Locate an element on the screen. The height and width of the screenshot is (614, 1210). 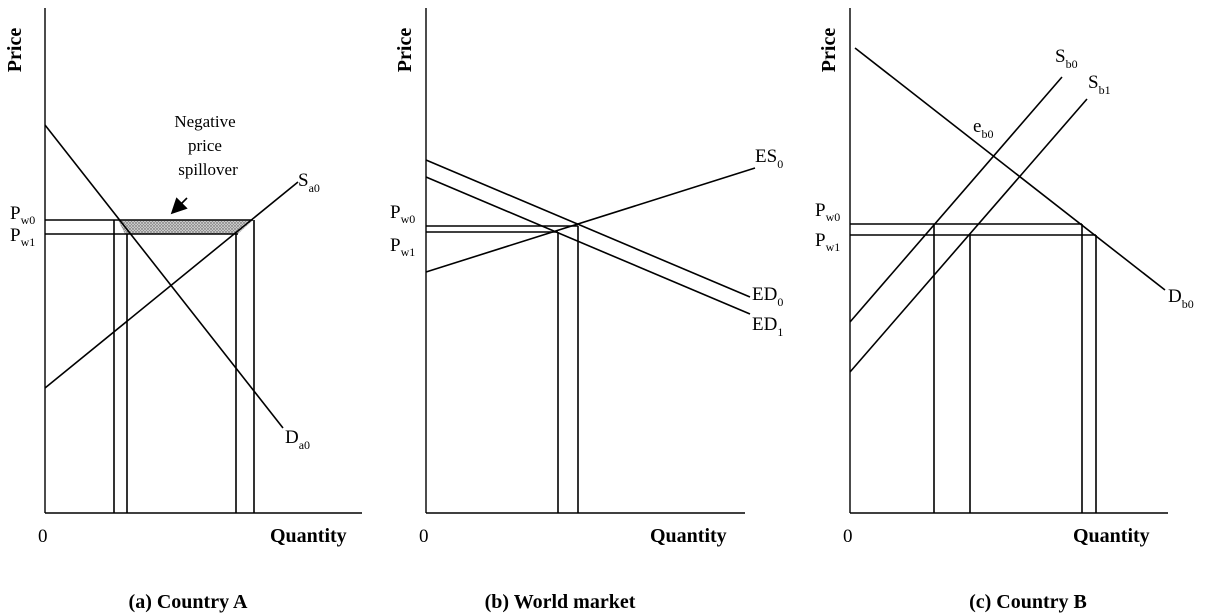
panel-c-db0-label: Db0 is located at coordinates (1181, 298).